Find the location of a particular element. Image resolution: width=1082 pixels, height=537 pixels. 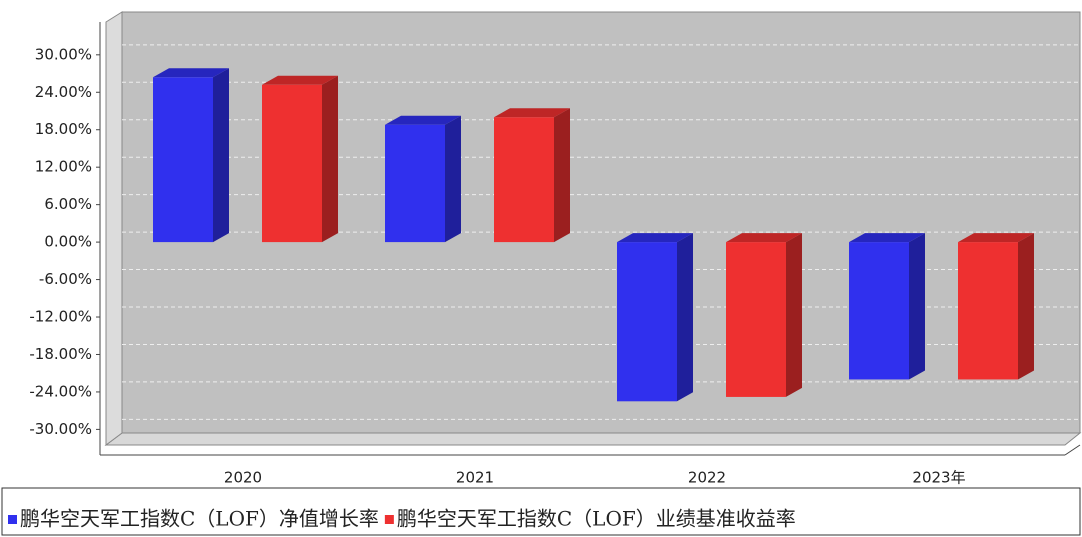

y-tick-label: 12.00% is located at coordinates (63, 167).